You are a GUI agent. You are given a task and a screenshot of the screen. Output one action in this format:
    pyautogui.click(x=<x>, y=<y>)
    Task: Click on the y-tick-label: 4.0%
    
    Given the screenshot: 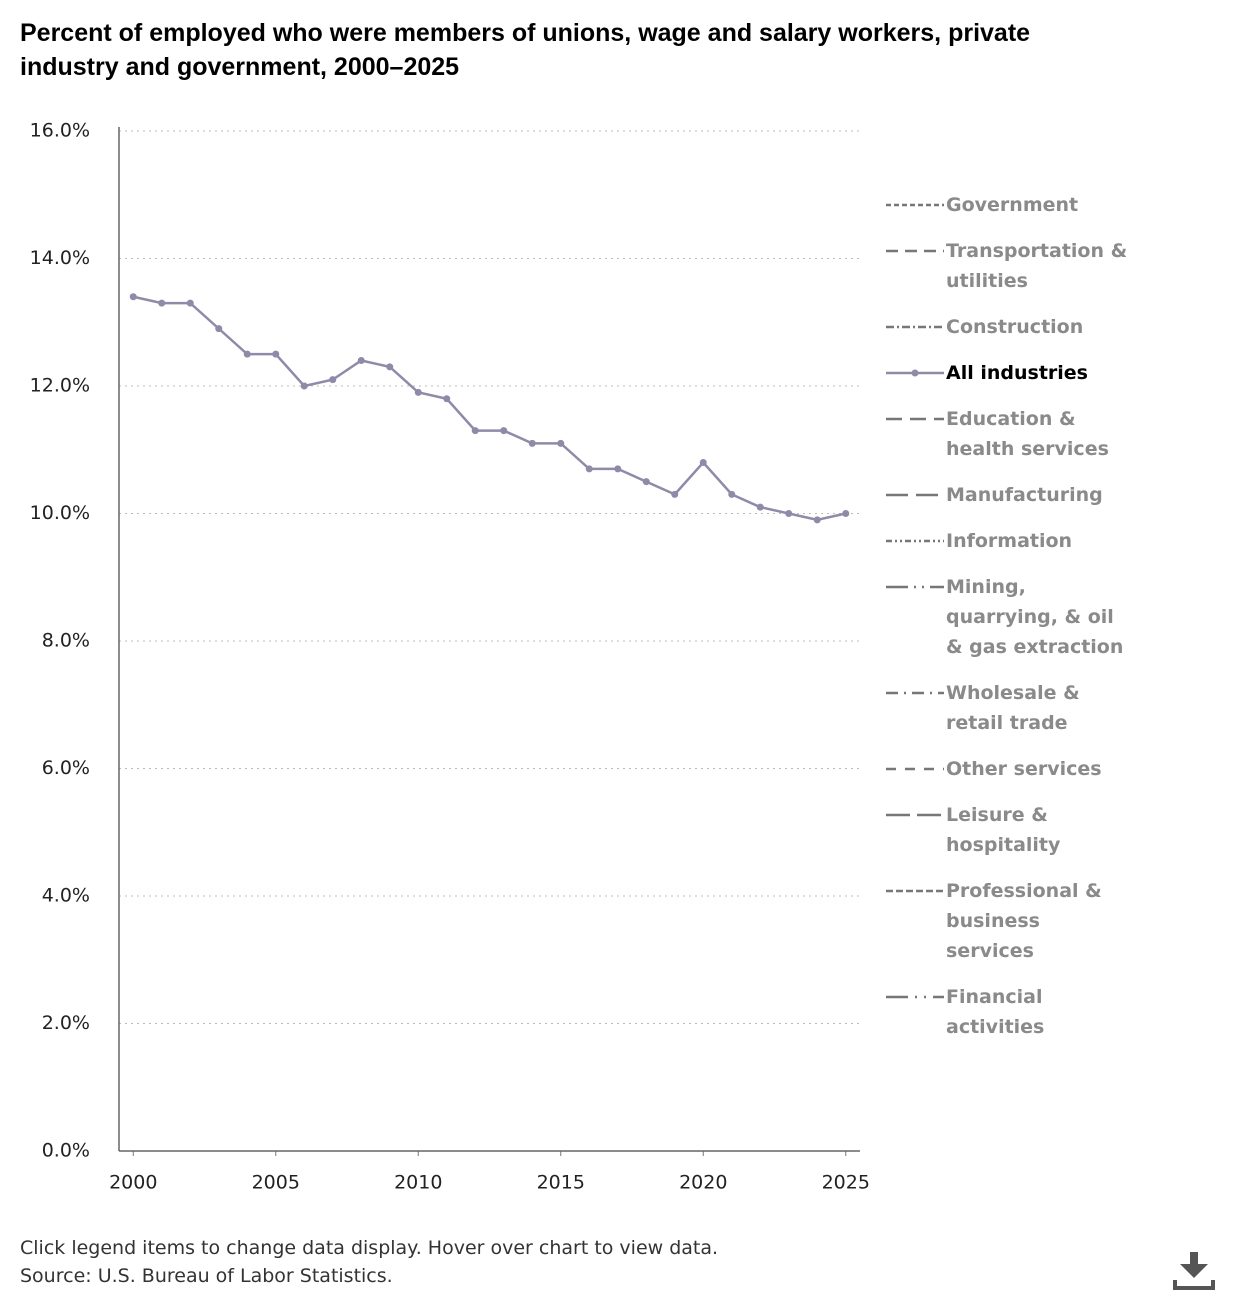 What is the action you would take?
    pyautogui.click(x=66, y=896)
    